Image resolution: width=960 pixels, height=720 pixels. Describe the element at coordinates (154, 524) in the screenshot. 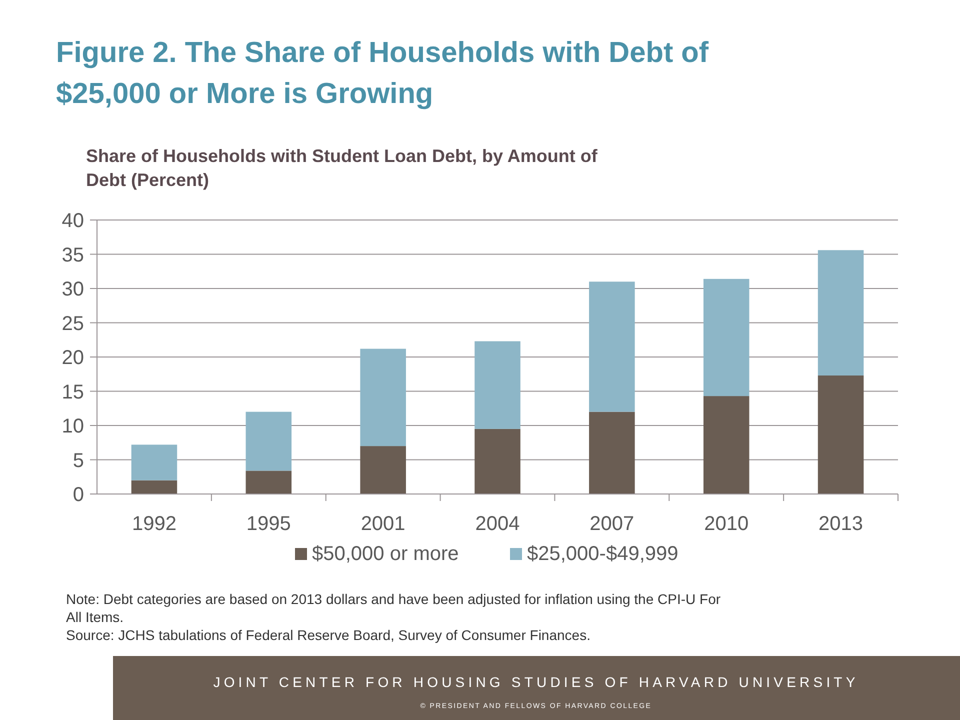

I see `x-tick-label: 1992` at that location.